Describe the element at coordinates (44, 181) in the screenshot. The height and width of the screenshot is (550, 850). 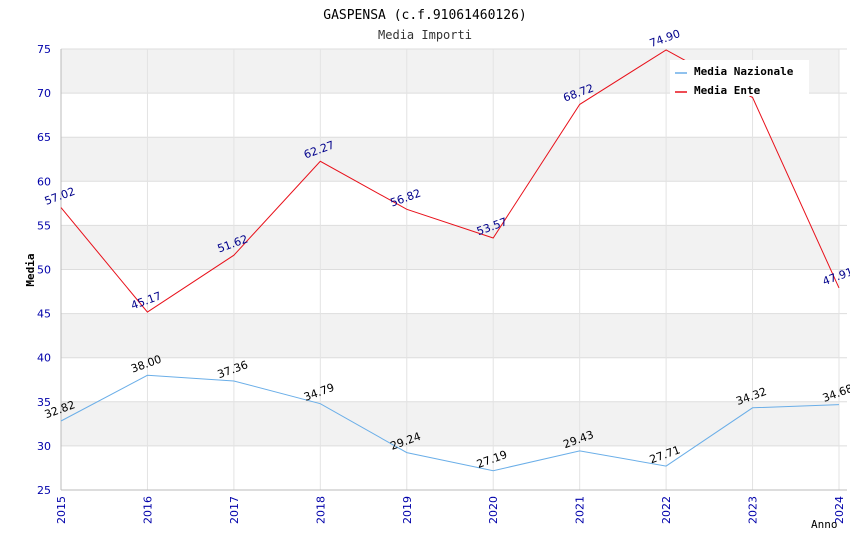
I see `y-tick-label: 60` at that location.